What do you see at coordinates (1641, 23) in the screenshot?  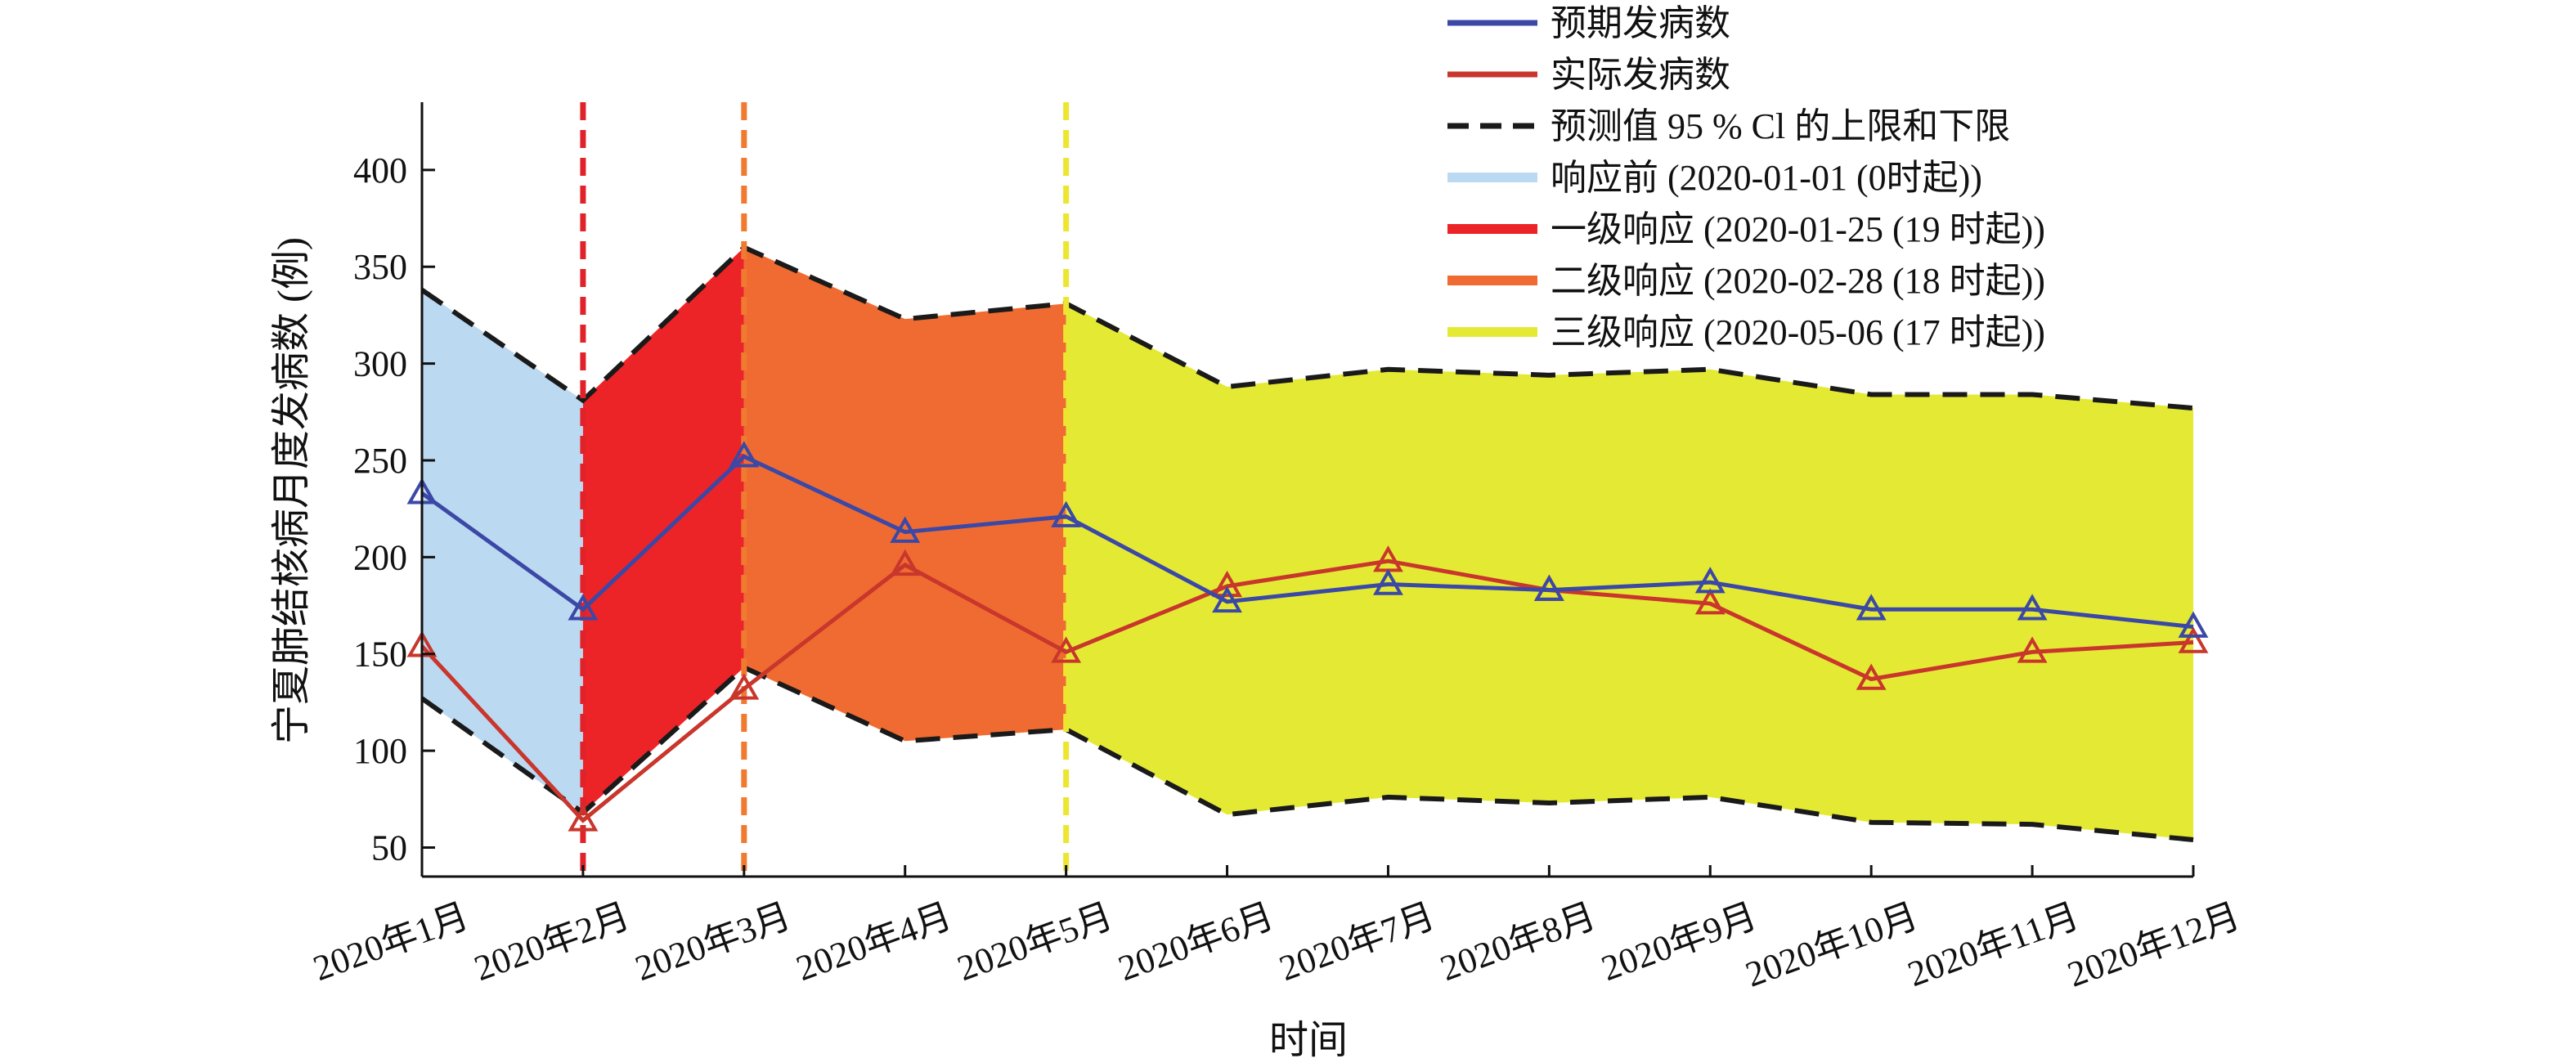 I see `legend-label-1: 预期发病数` at bounding box center [1641, 23].